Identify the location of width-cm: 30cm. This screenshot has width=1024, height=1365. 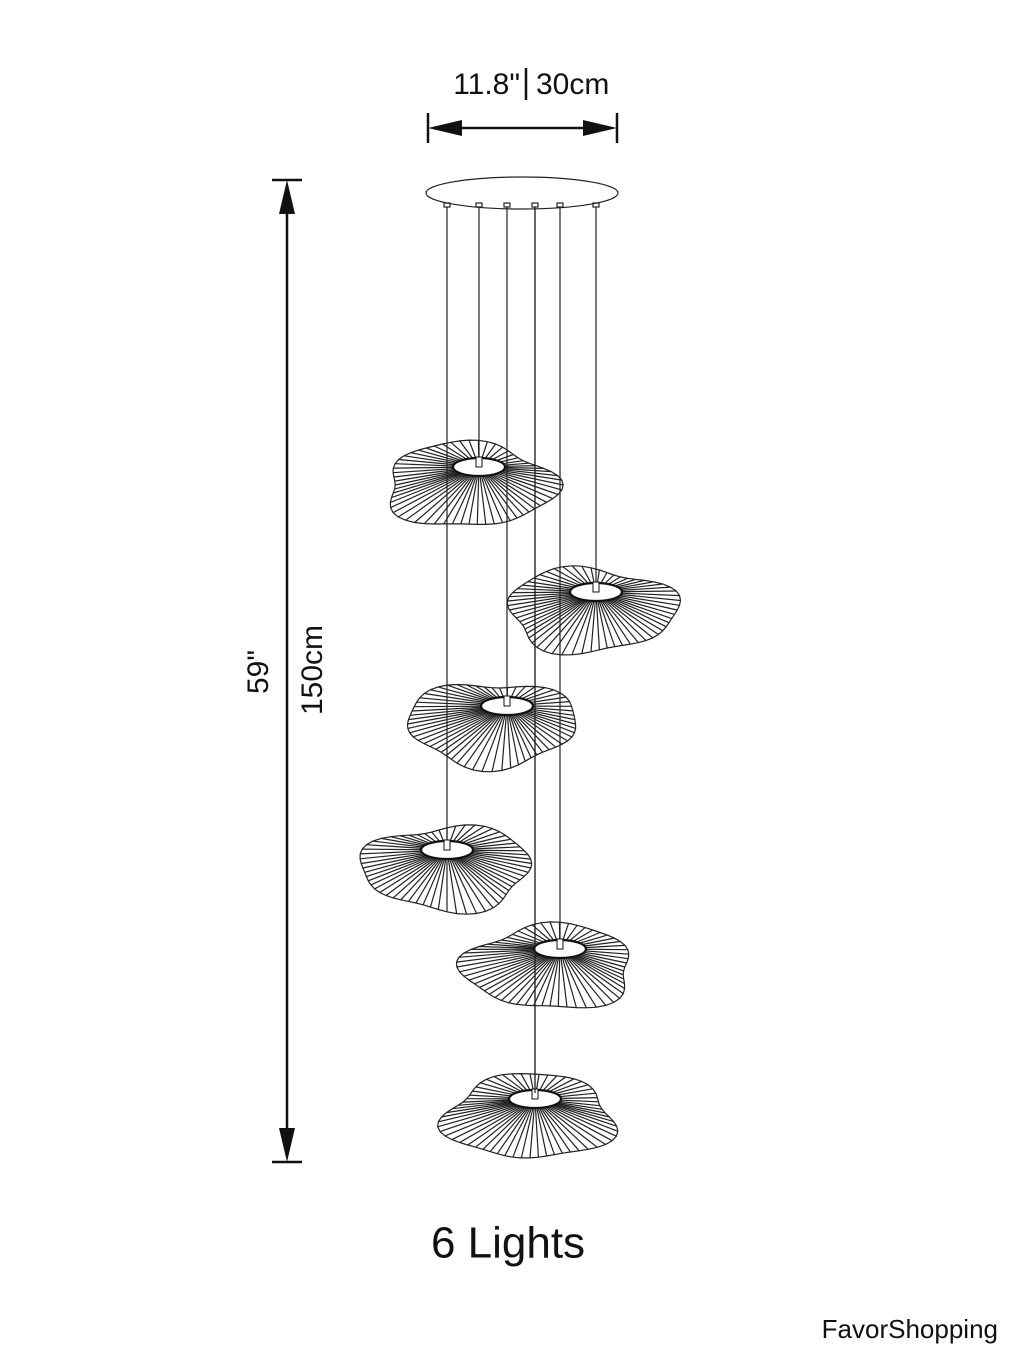
(572, 84).